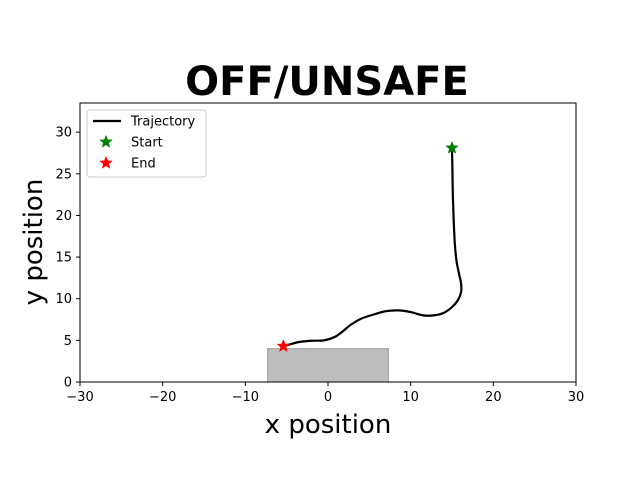  What do you see at coordinates (328, 397) in the screenshot?
I see `x-tick-label: 0` at bounding box center [328, 397].